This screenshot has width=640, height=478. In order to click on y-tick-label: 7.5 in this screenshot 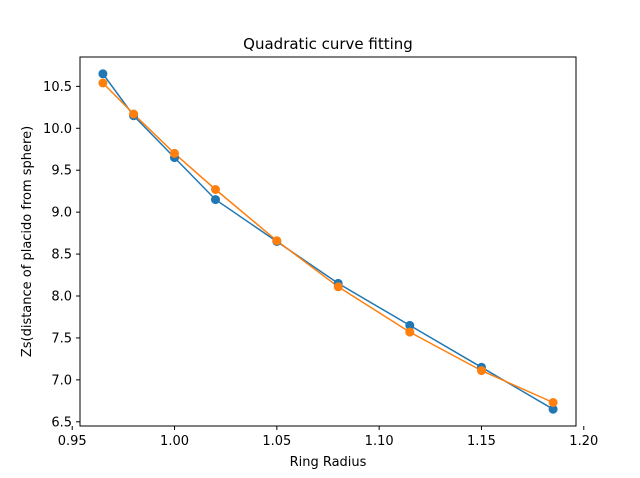, I will do `click(61, 338)`.